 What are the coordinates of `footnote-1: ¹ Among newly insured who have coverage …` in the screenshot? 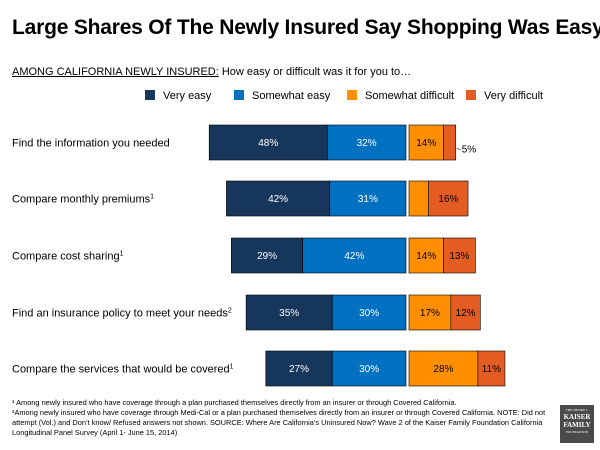 It's located at (234, 402).